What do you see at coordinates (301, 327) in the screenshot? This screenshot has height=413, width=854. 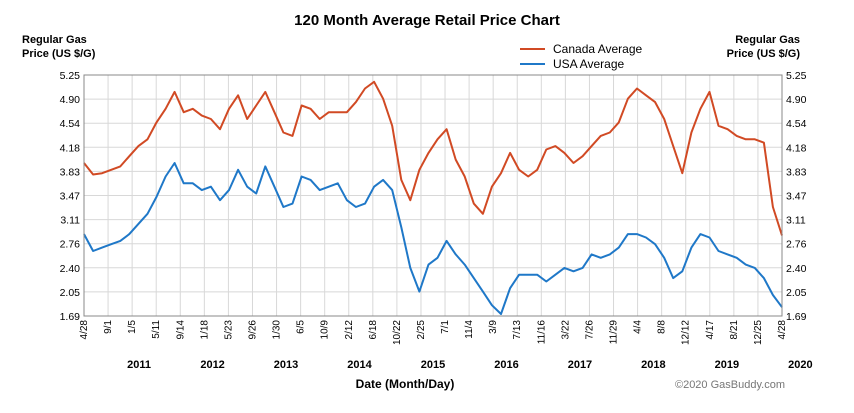 I see `x-tick-label: 6/5` at bounding box center [301, 327].